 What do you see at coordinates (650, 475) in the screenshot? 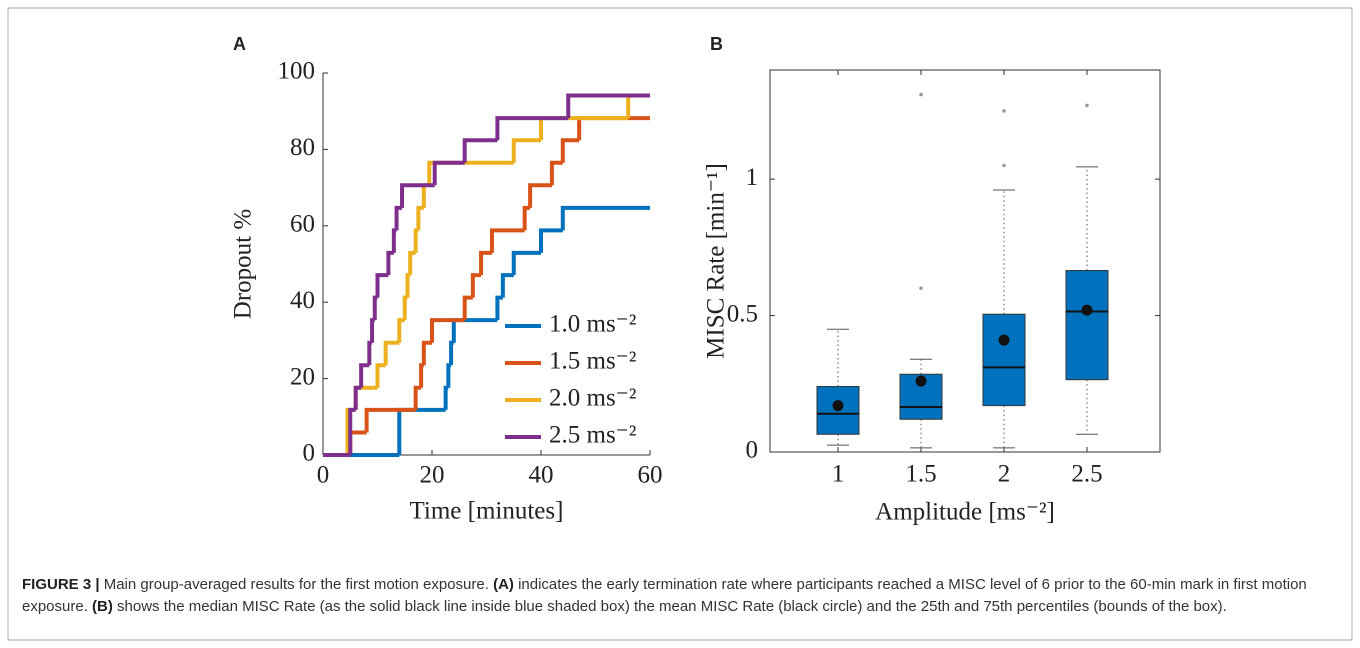
I see `x-tick-label: 60` at bounding box center [650, 475].